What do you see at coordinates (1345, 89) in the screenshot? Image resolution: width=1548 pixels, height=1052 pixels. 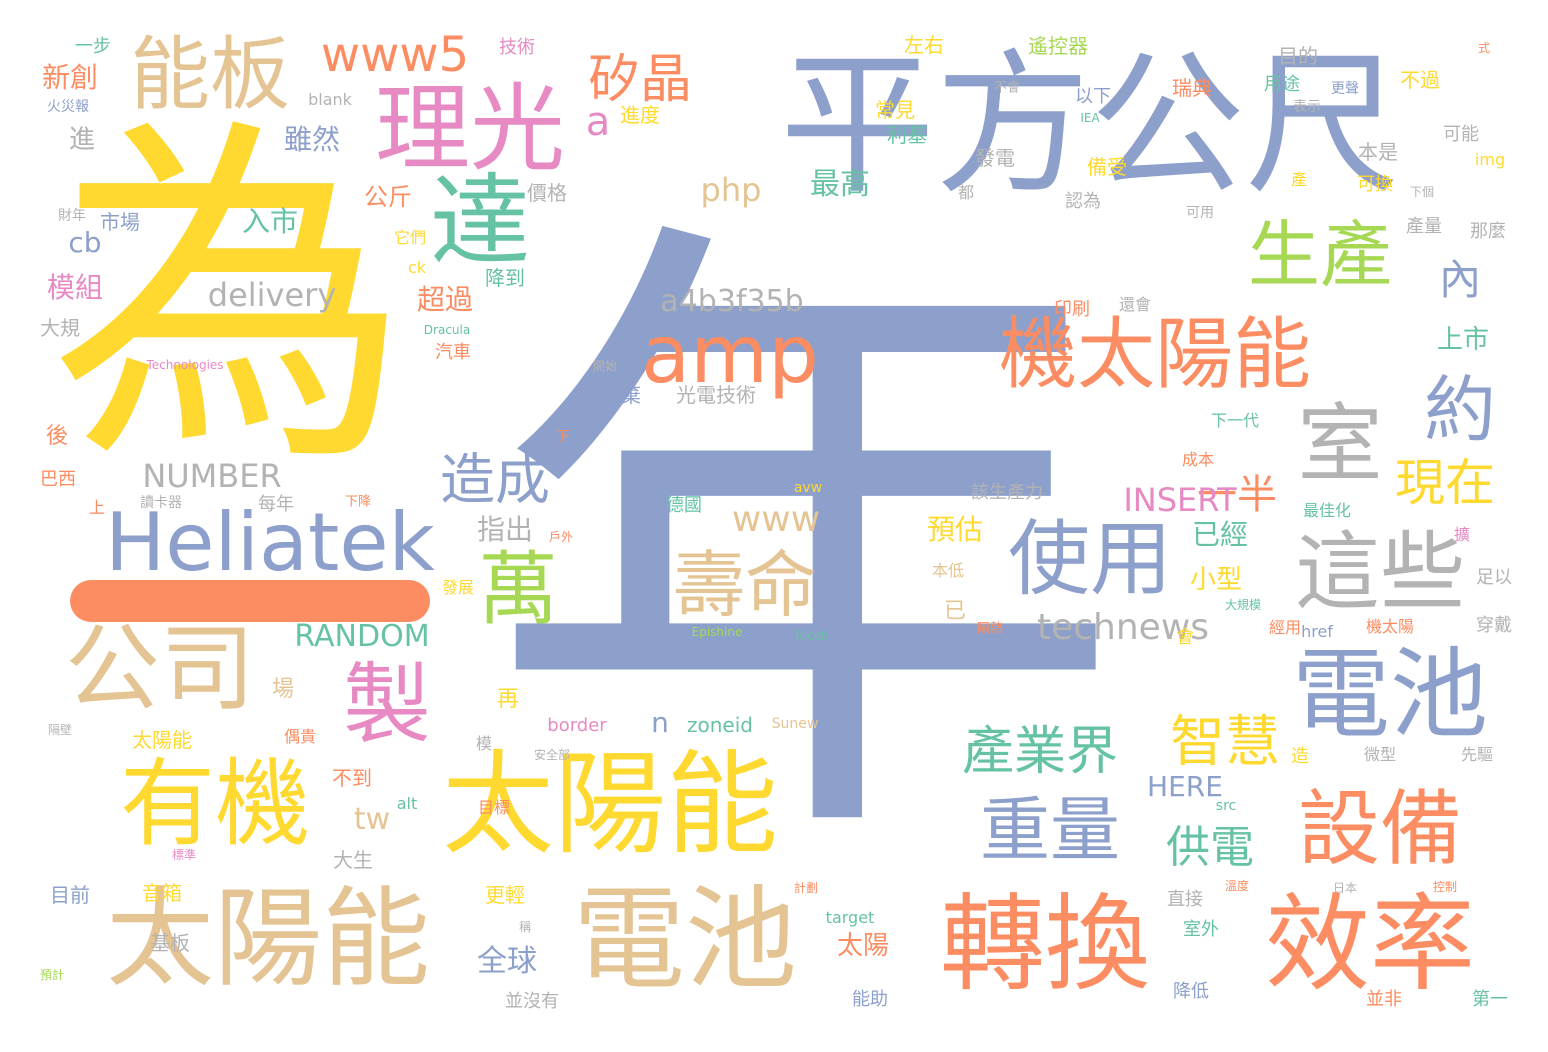 I see `cloud-word: 更聲` at bounding box center [1345, 89].